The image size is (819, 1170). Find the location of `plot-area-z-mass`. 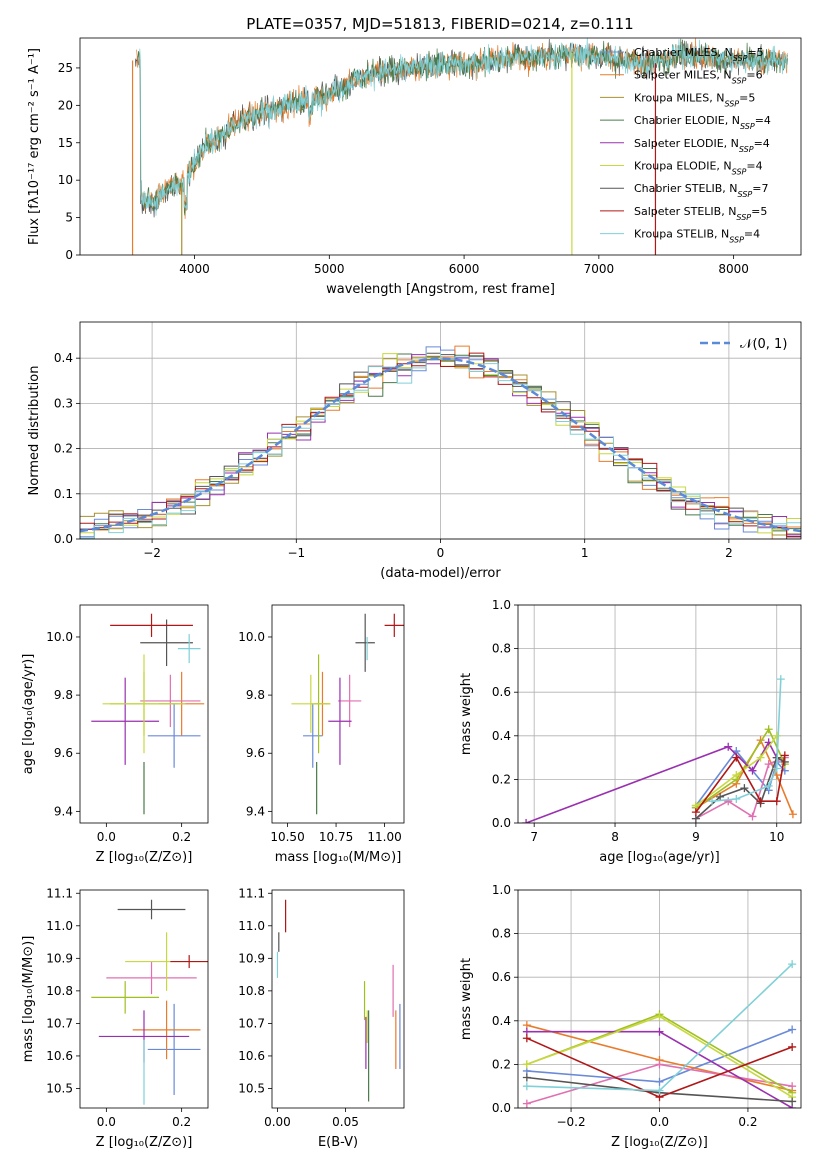

plot-area-z-mass is located at coordinates (149, 1002).